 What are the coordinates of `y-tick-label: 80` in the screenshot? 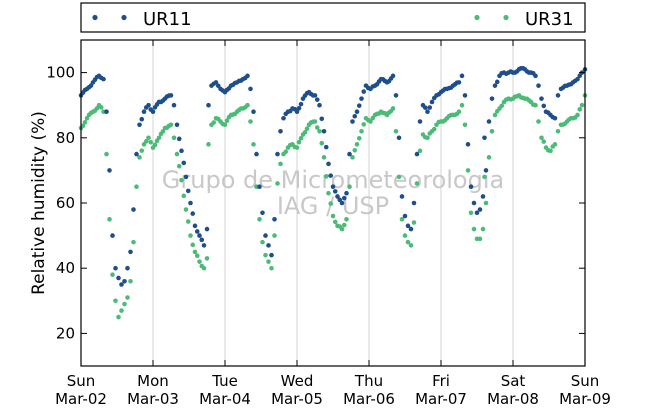 It's located at (65, 138).